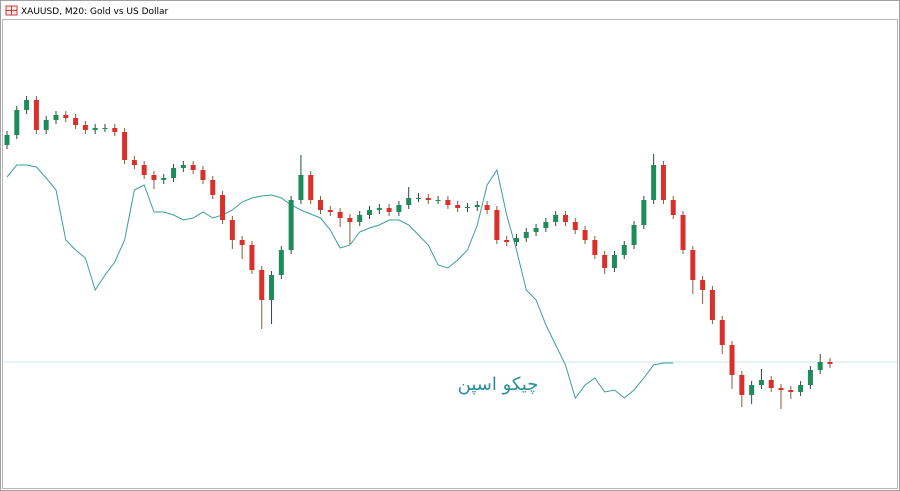 This screenshot has height=491, width=900. What do you see at coordinates (95, 12) in the screenshot?
I see `window-title: XAUUSD, M20: Gold vs US Dollar` at bounding box center [95, 12].